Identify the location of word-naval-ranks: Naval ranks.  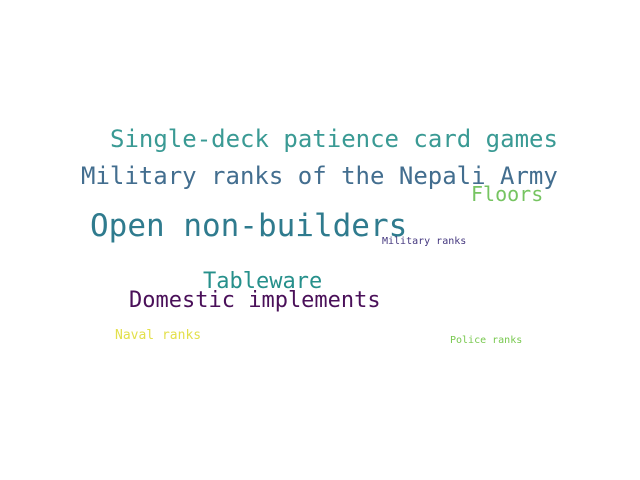
(158, 335).